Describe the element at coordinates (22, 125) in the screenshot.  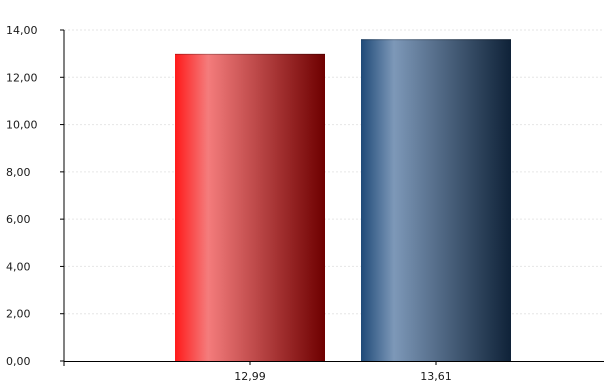
I see `y-tick-label: 10,00` at that location.